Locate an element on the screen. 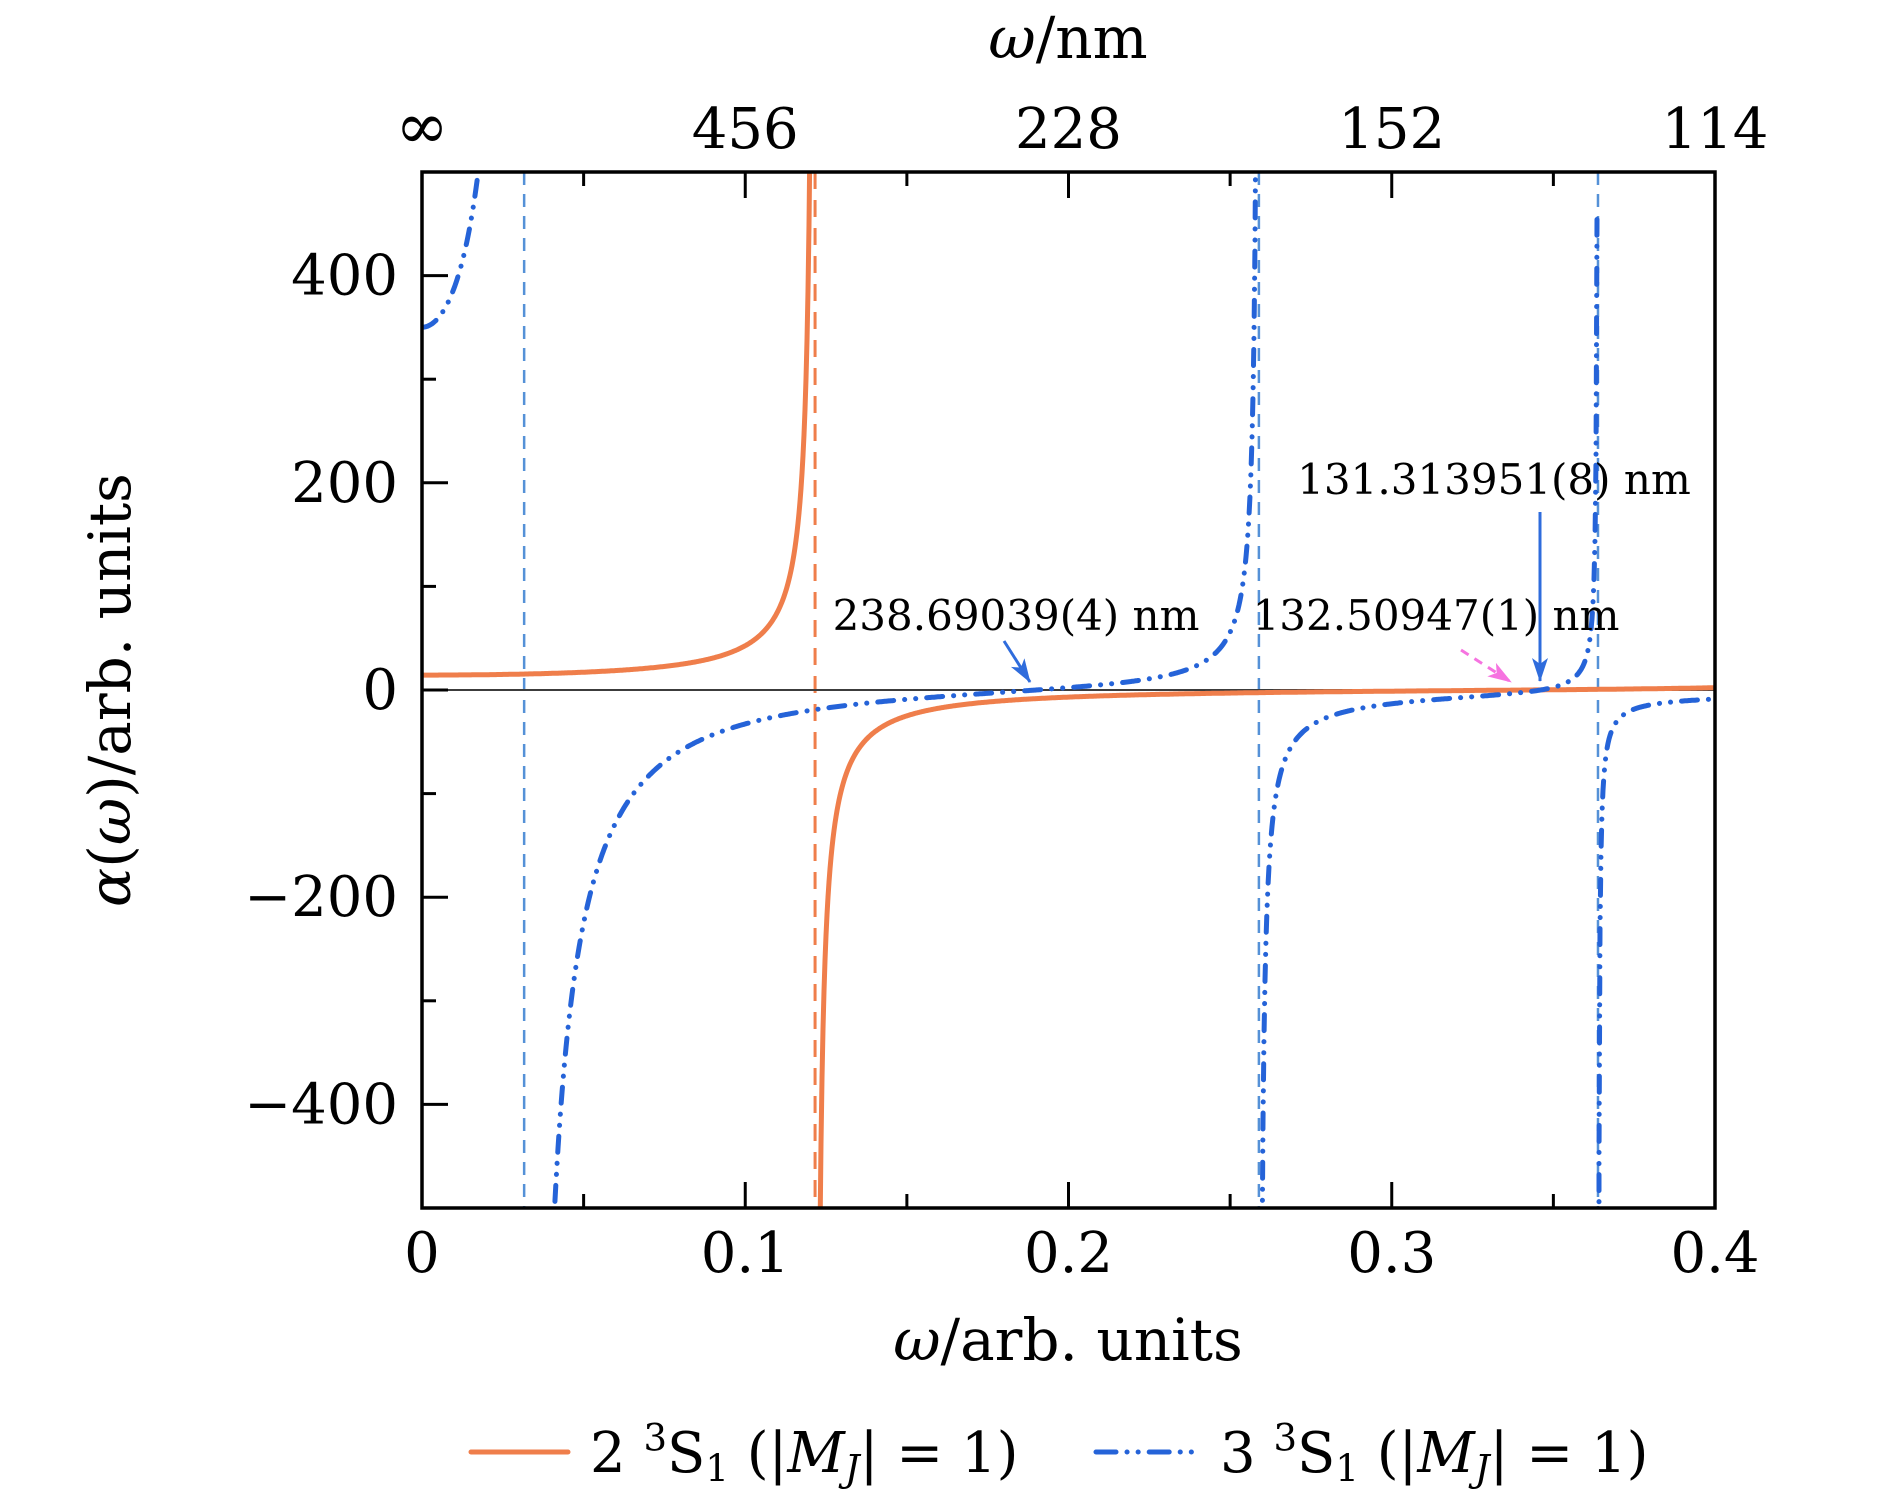 This screenshot has width=1890, height=1500. top-tick-label: 152 is located at coordinates (1391, 129).